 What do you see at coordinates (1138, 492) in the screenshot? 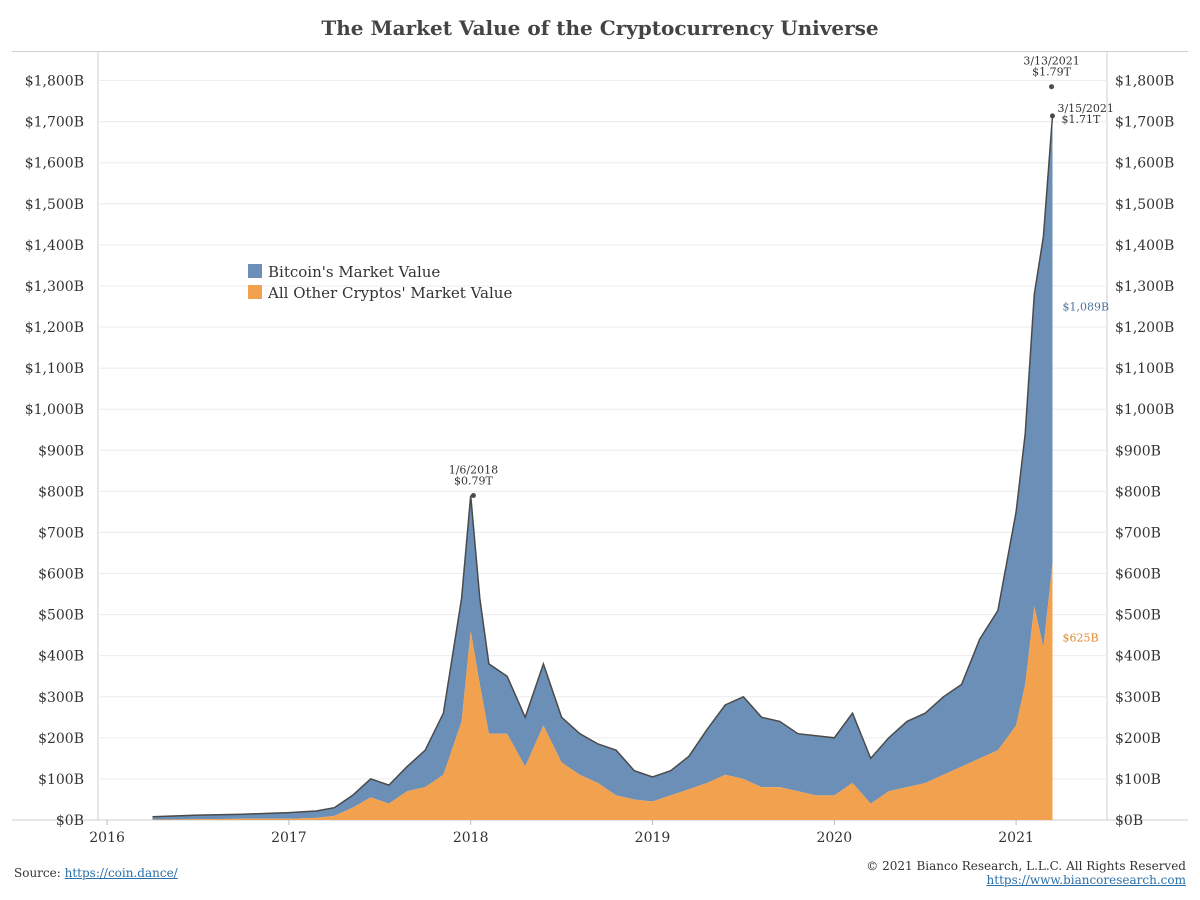
I see `y-tick-label-right: $800B` at bounding box center [1138, 492].